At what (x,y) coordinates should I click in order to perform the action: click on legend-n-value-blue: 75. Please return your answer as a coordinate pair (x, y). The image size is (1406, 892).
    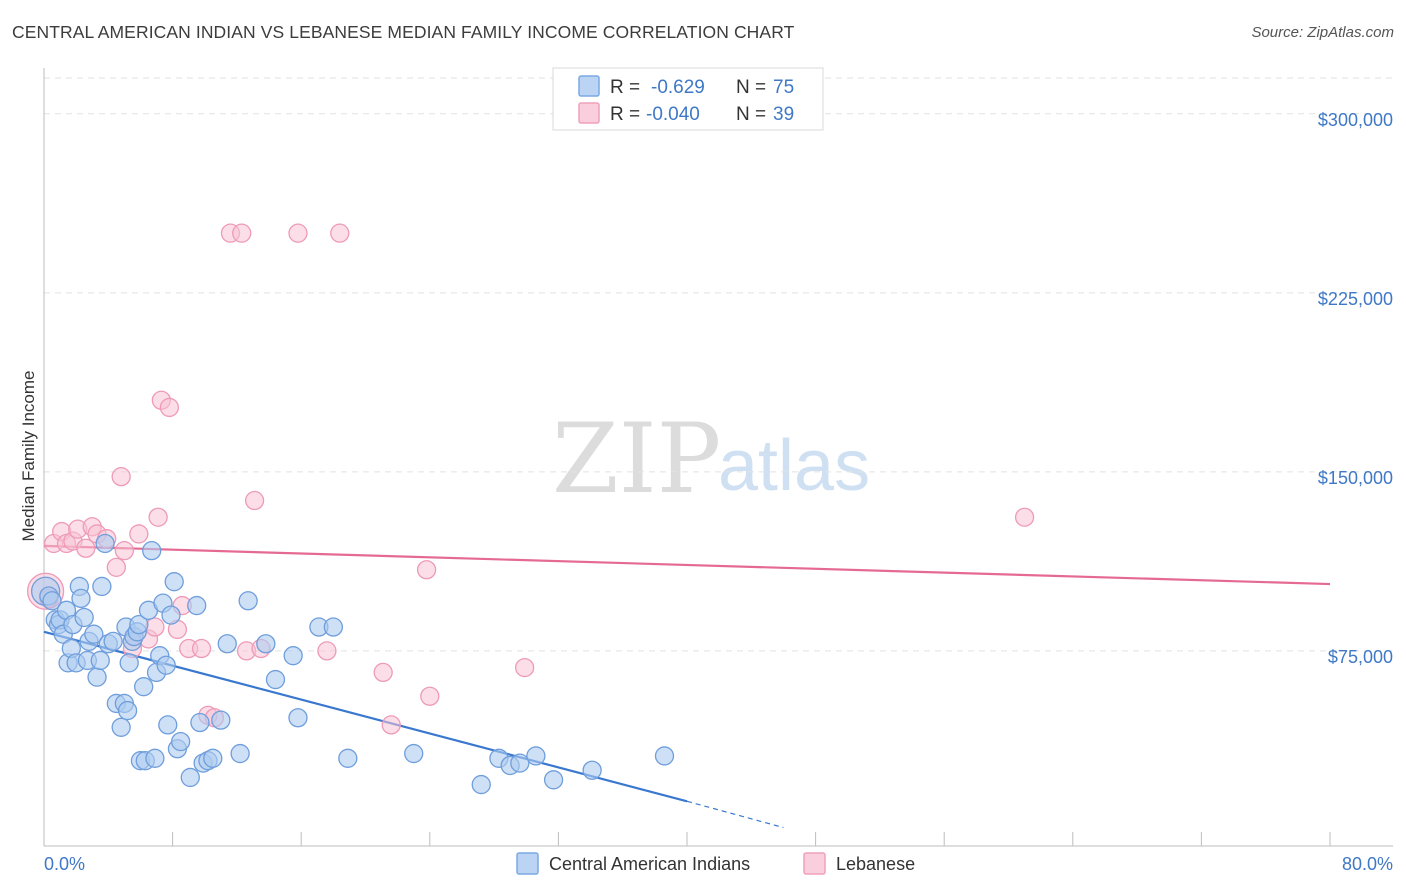
    Looking at the image, I should click on (783, 87).